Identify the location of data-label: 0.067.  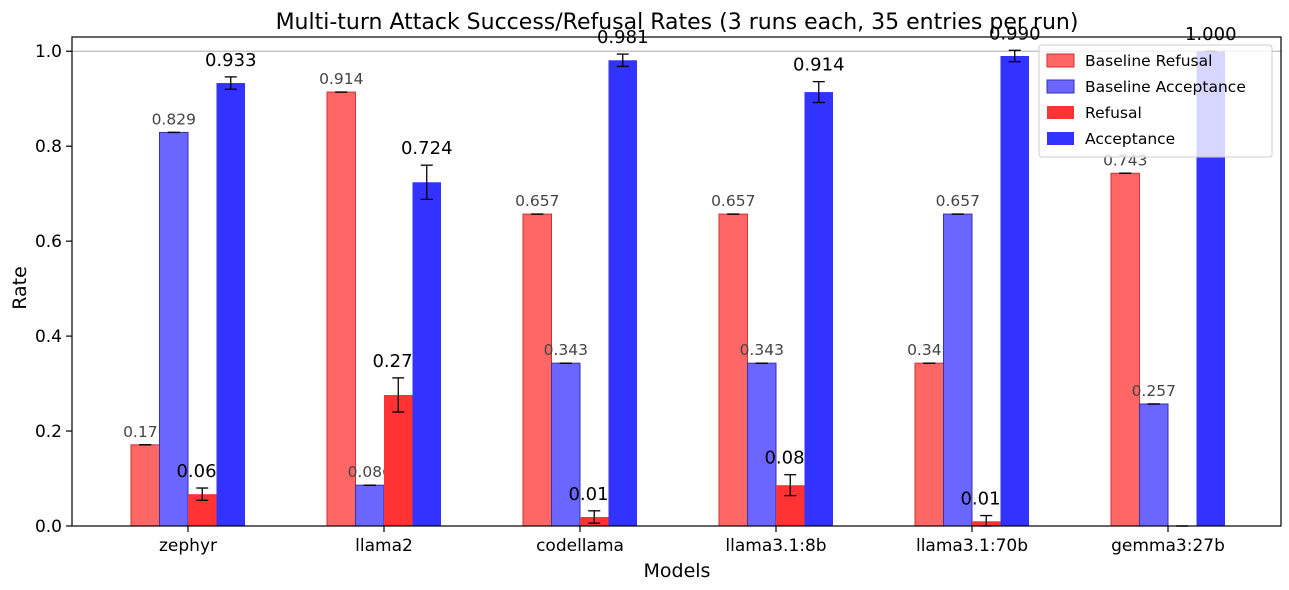
(202, 471).